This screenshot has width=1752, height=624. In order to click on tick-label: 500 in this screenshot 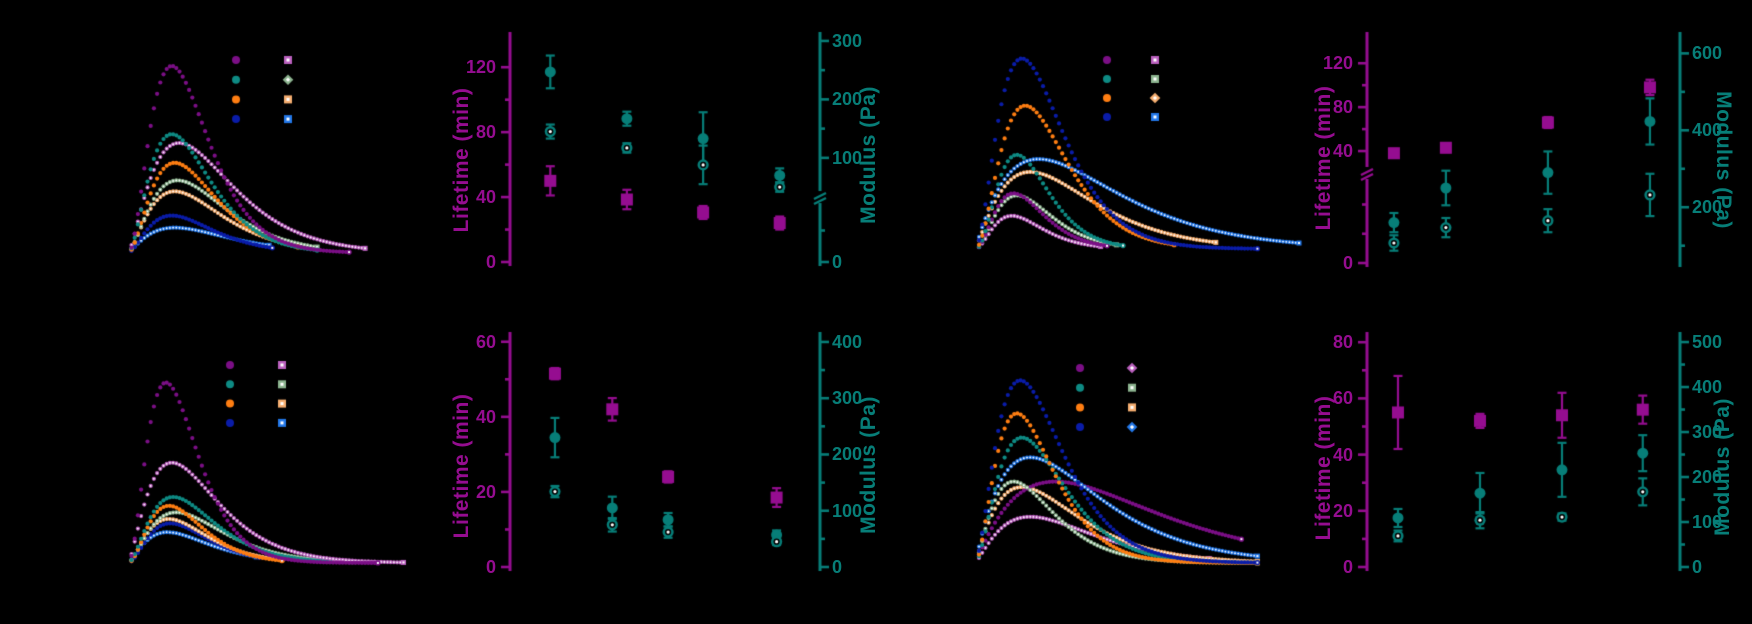, I will do `click(1707, 342)`.